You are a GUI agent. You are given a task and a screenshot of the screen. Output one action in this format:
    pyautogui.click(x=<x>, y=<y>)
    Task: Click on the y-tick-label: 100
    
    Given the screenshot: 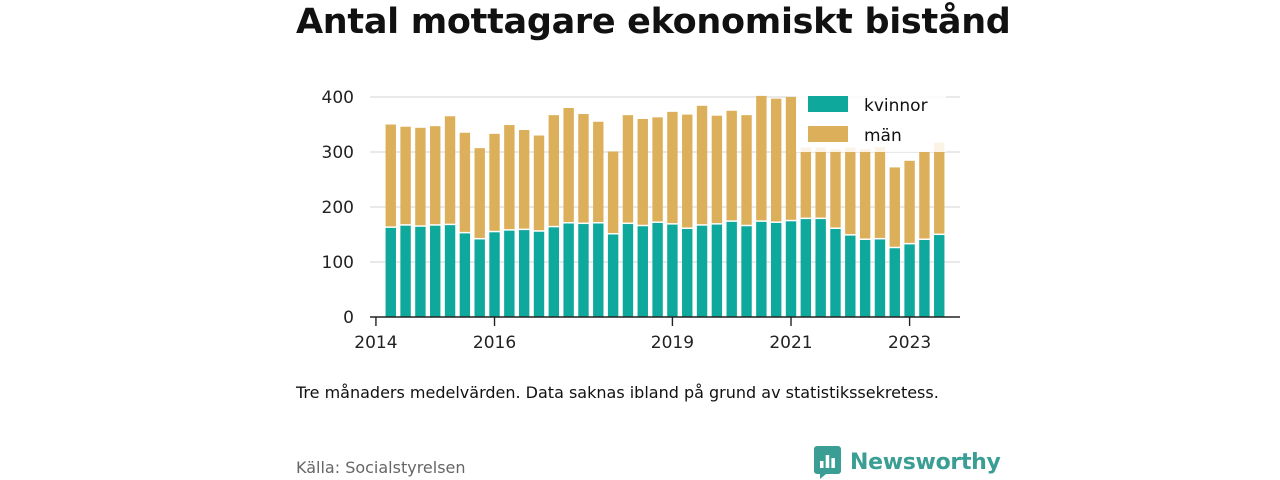 What is the action you would take?
    pyautogui.click(x=338, y=263)
    